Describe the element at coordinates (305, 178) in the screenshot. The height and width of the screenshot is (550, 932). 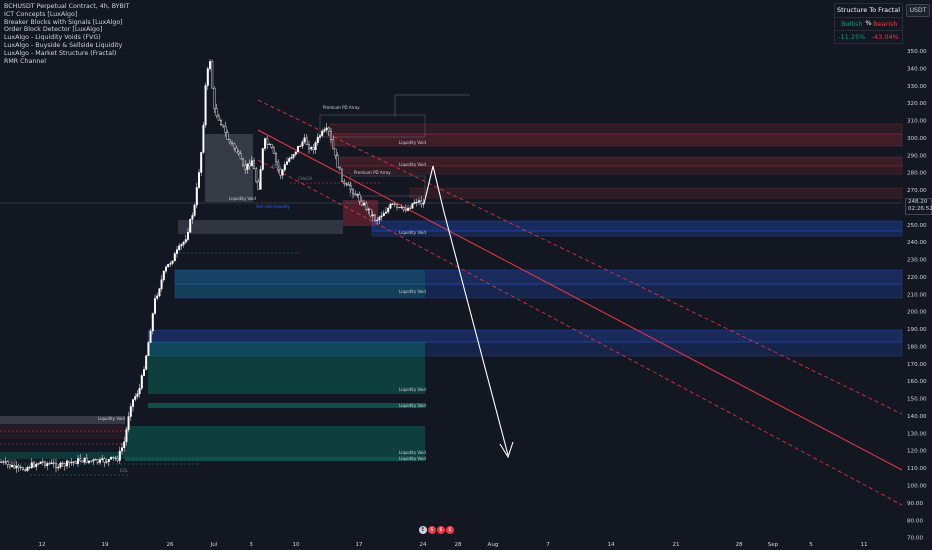
I see `choch-tag: CHoCH` at that location.